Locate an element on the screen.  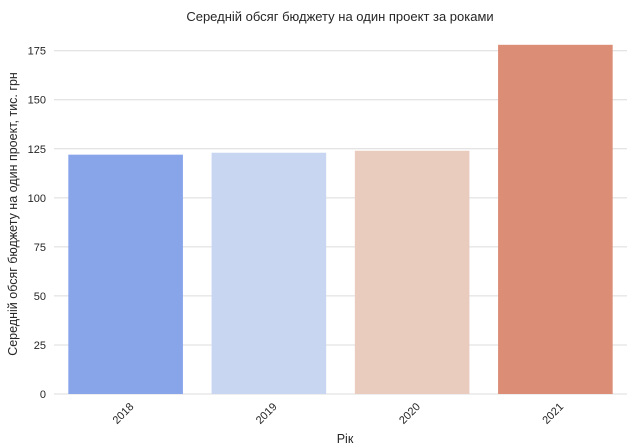
bar-2021 is located at coordinates (555, 219).